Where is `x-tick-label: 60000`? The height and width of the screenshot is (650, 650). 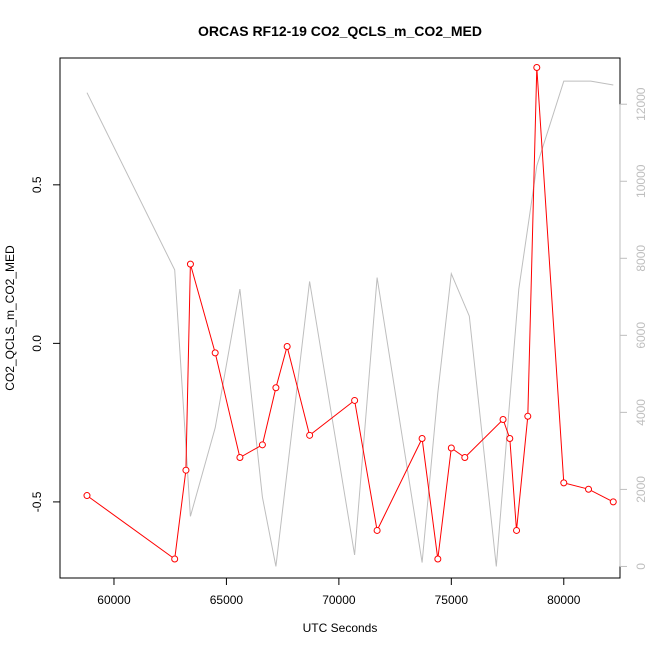
x-tick-label: 60000 is located at coordinates (114, 600).